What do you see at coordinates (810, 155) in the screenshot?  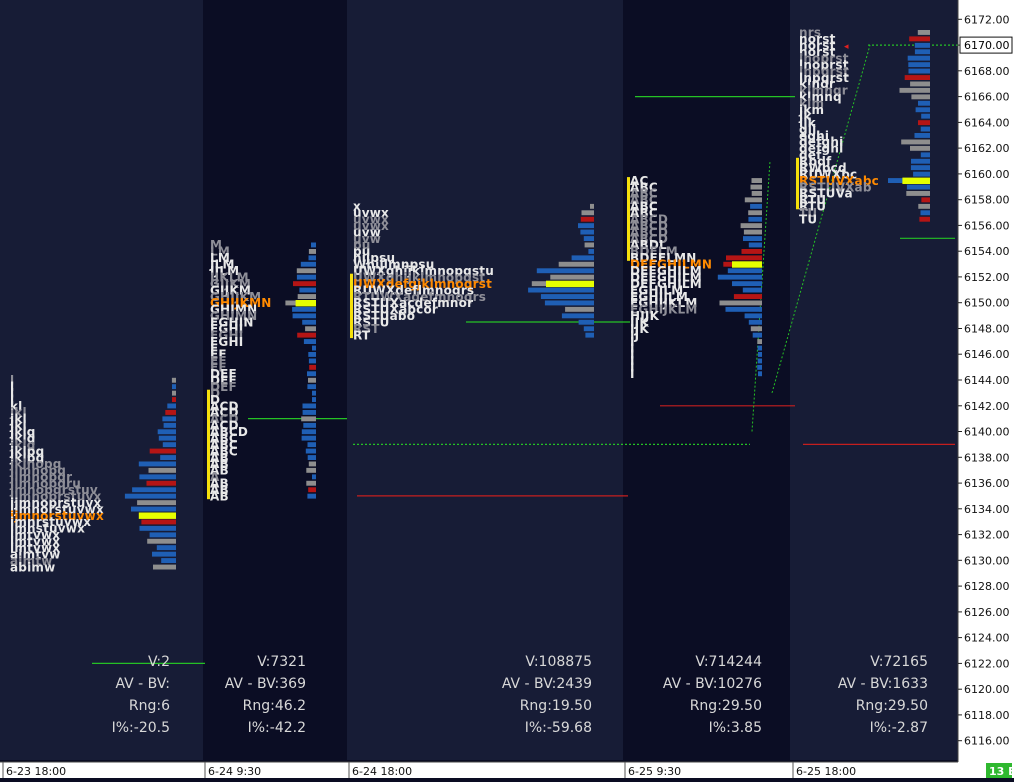 I see `tpo-row: def` at bounding box center [810, 155].